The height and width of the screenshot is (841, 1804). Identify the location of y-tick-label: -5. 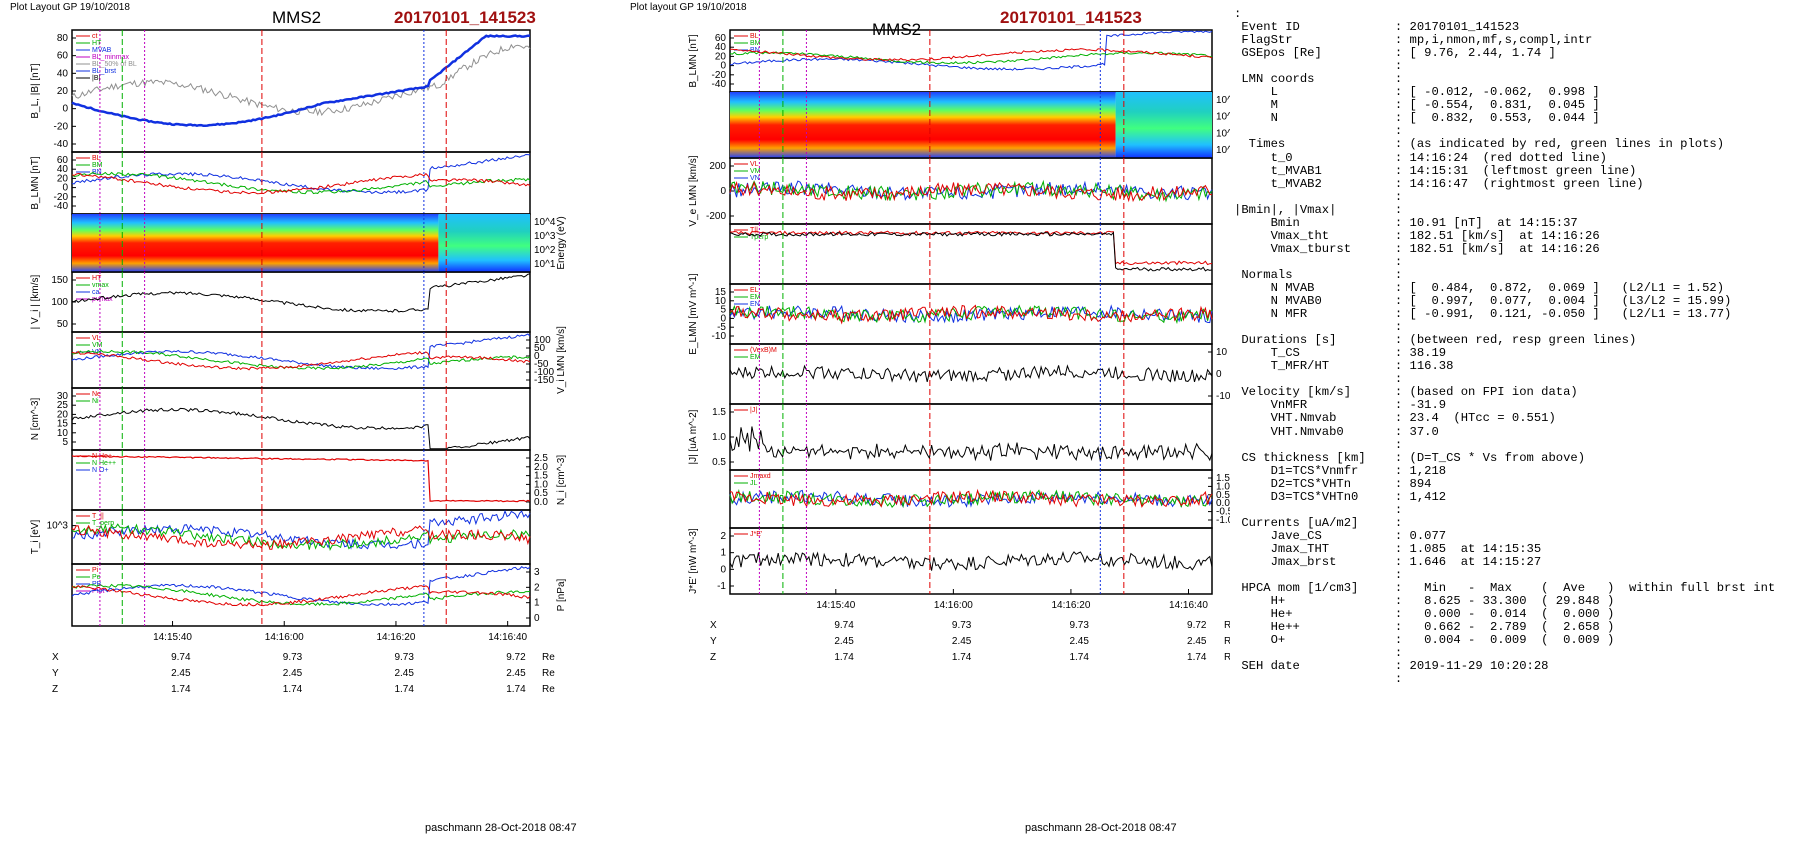
(721, 327).